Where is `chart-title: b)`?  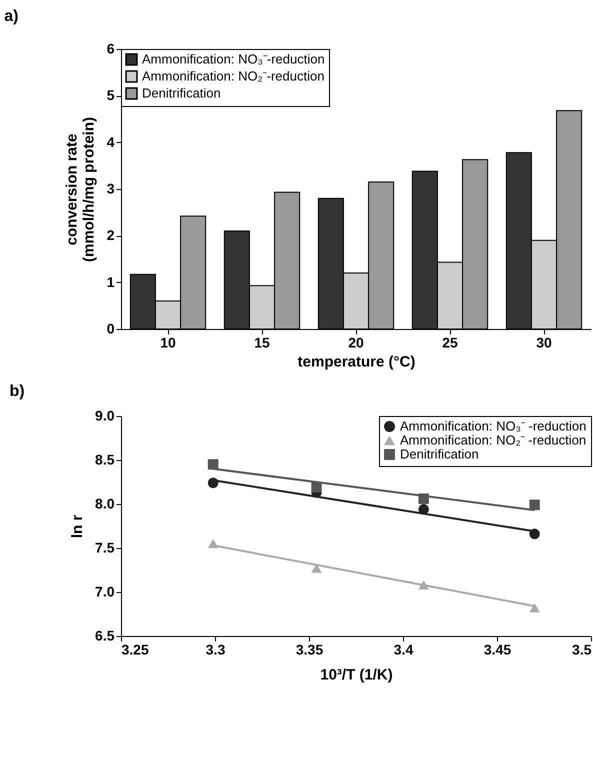 chart-title: b) is located at coordinates (17, 391).